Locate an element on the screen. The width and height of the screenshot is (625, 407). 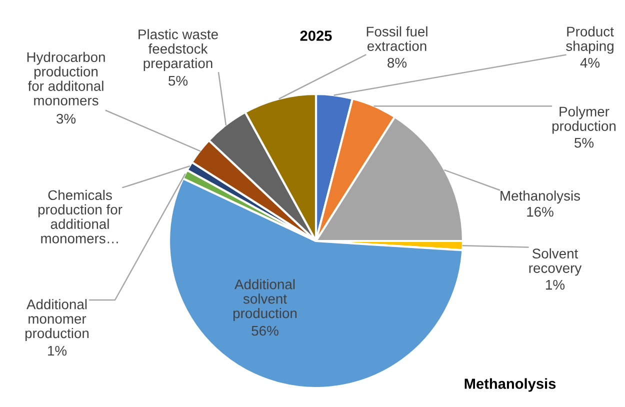
slice-label: Methanolysis is located at coordinates (540, 197).